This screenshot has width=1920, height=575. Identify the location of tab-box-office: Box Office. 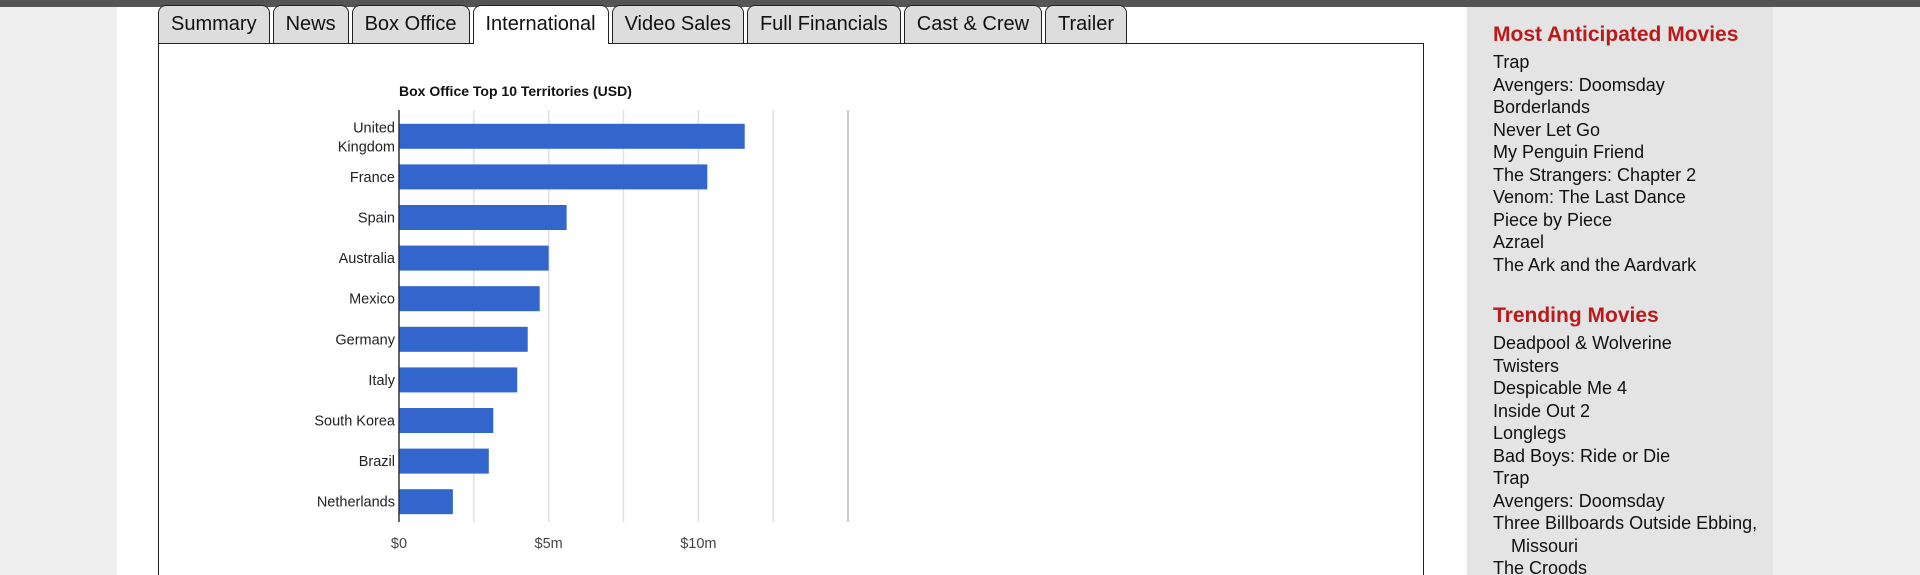
(410, 24).